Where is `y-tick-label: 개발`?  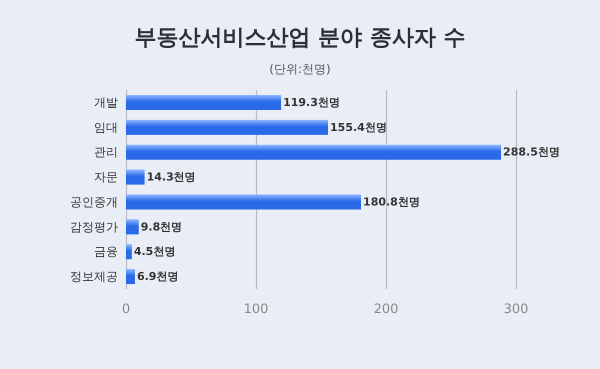 y-tick-label: 개발 is located at coordinates (106, 102).